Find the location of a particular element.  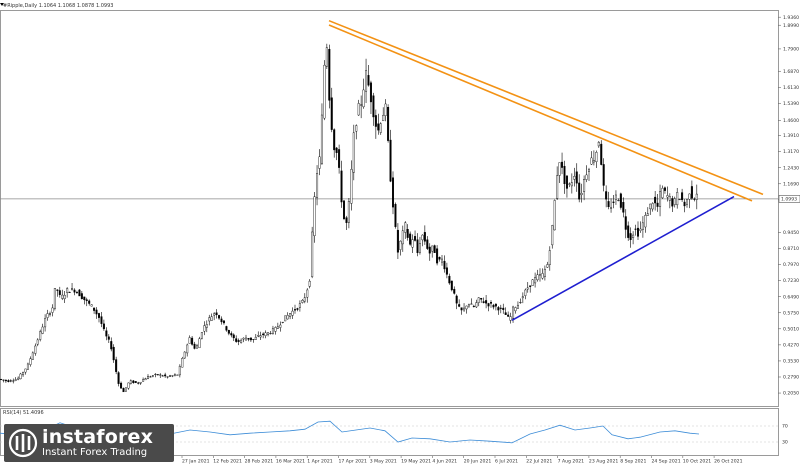

y-tick-label: 0.2050 is located at coordinates (791, 394).